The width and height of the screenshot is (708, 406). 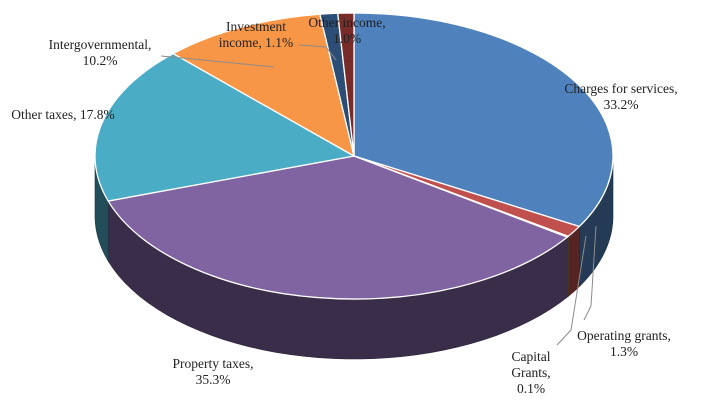 I want to click on leader-line-capital-grants, so click(x=571, y=290).